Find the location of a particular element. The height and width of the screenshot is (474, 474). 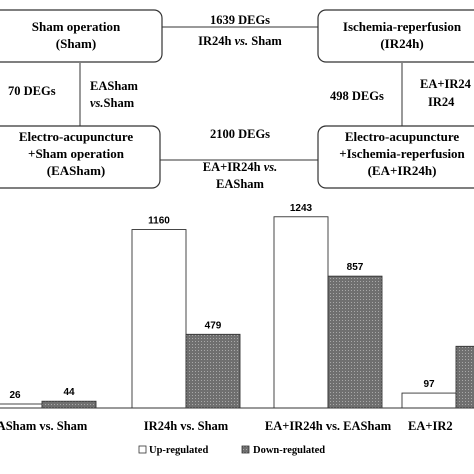

data-label-up-0: 26 is located at coordinates (15, 395).